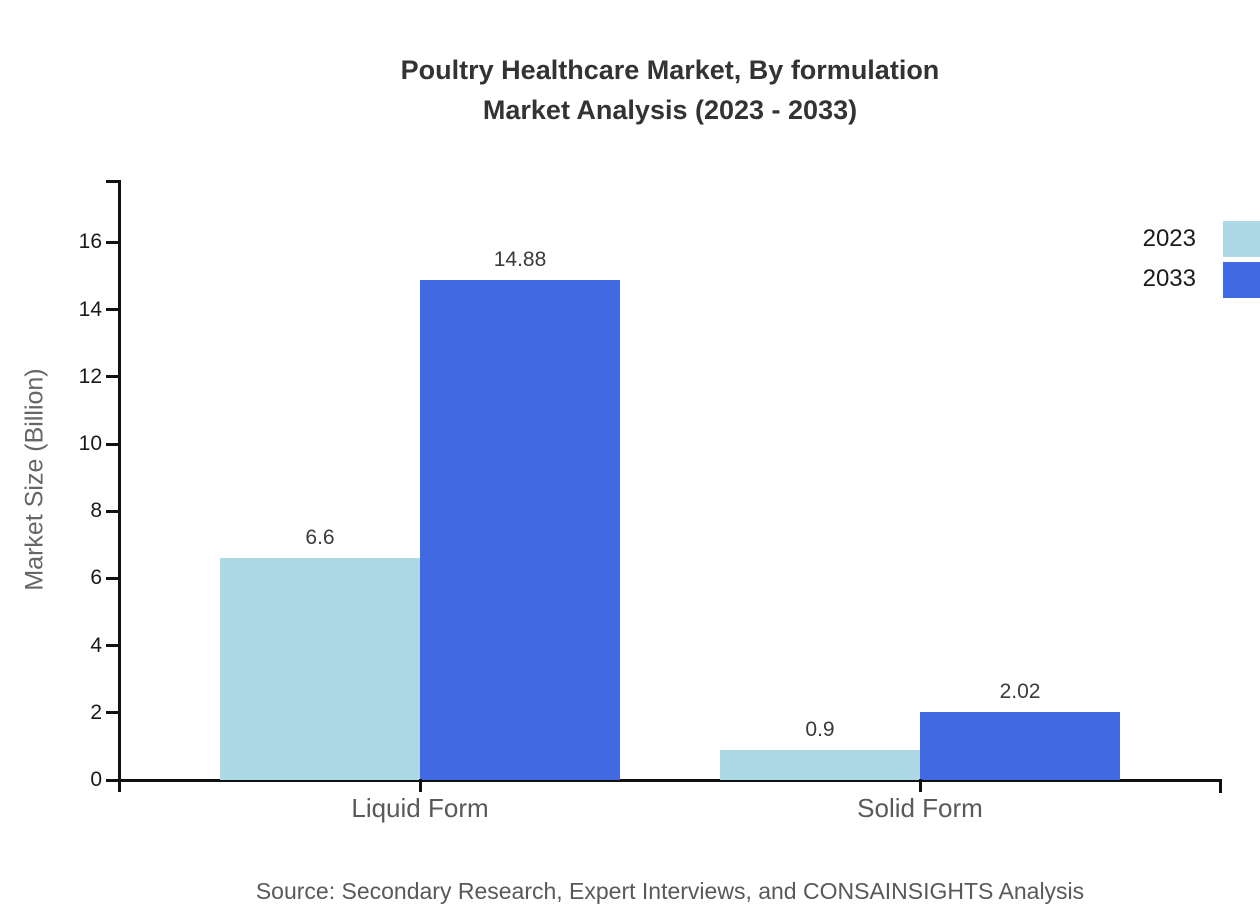  Describe the element at coordinates (96, 578) in the screenshot. I see `y-tick-label: 6` at that location.